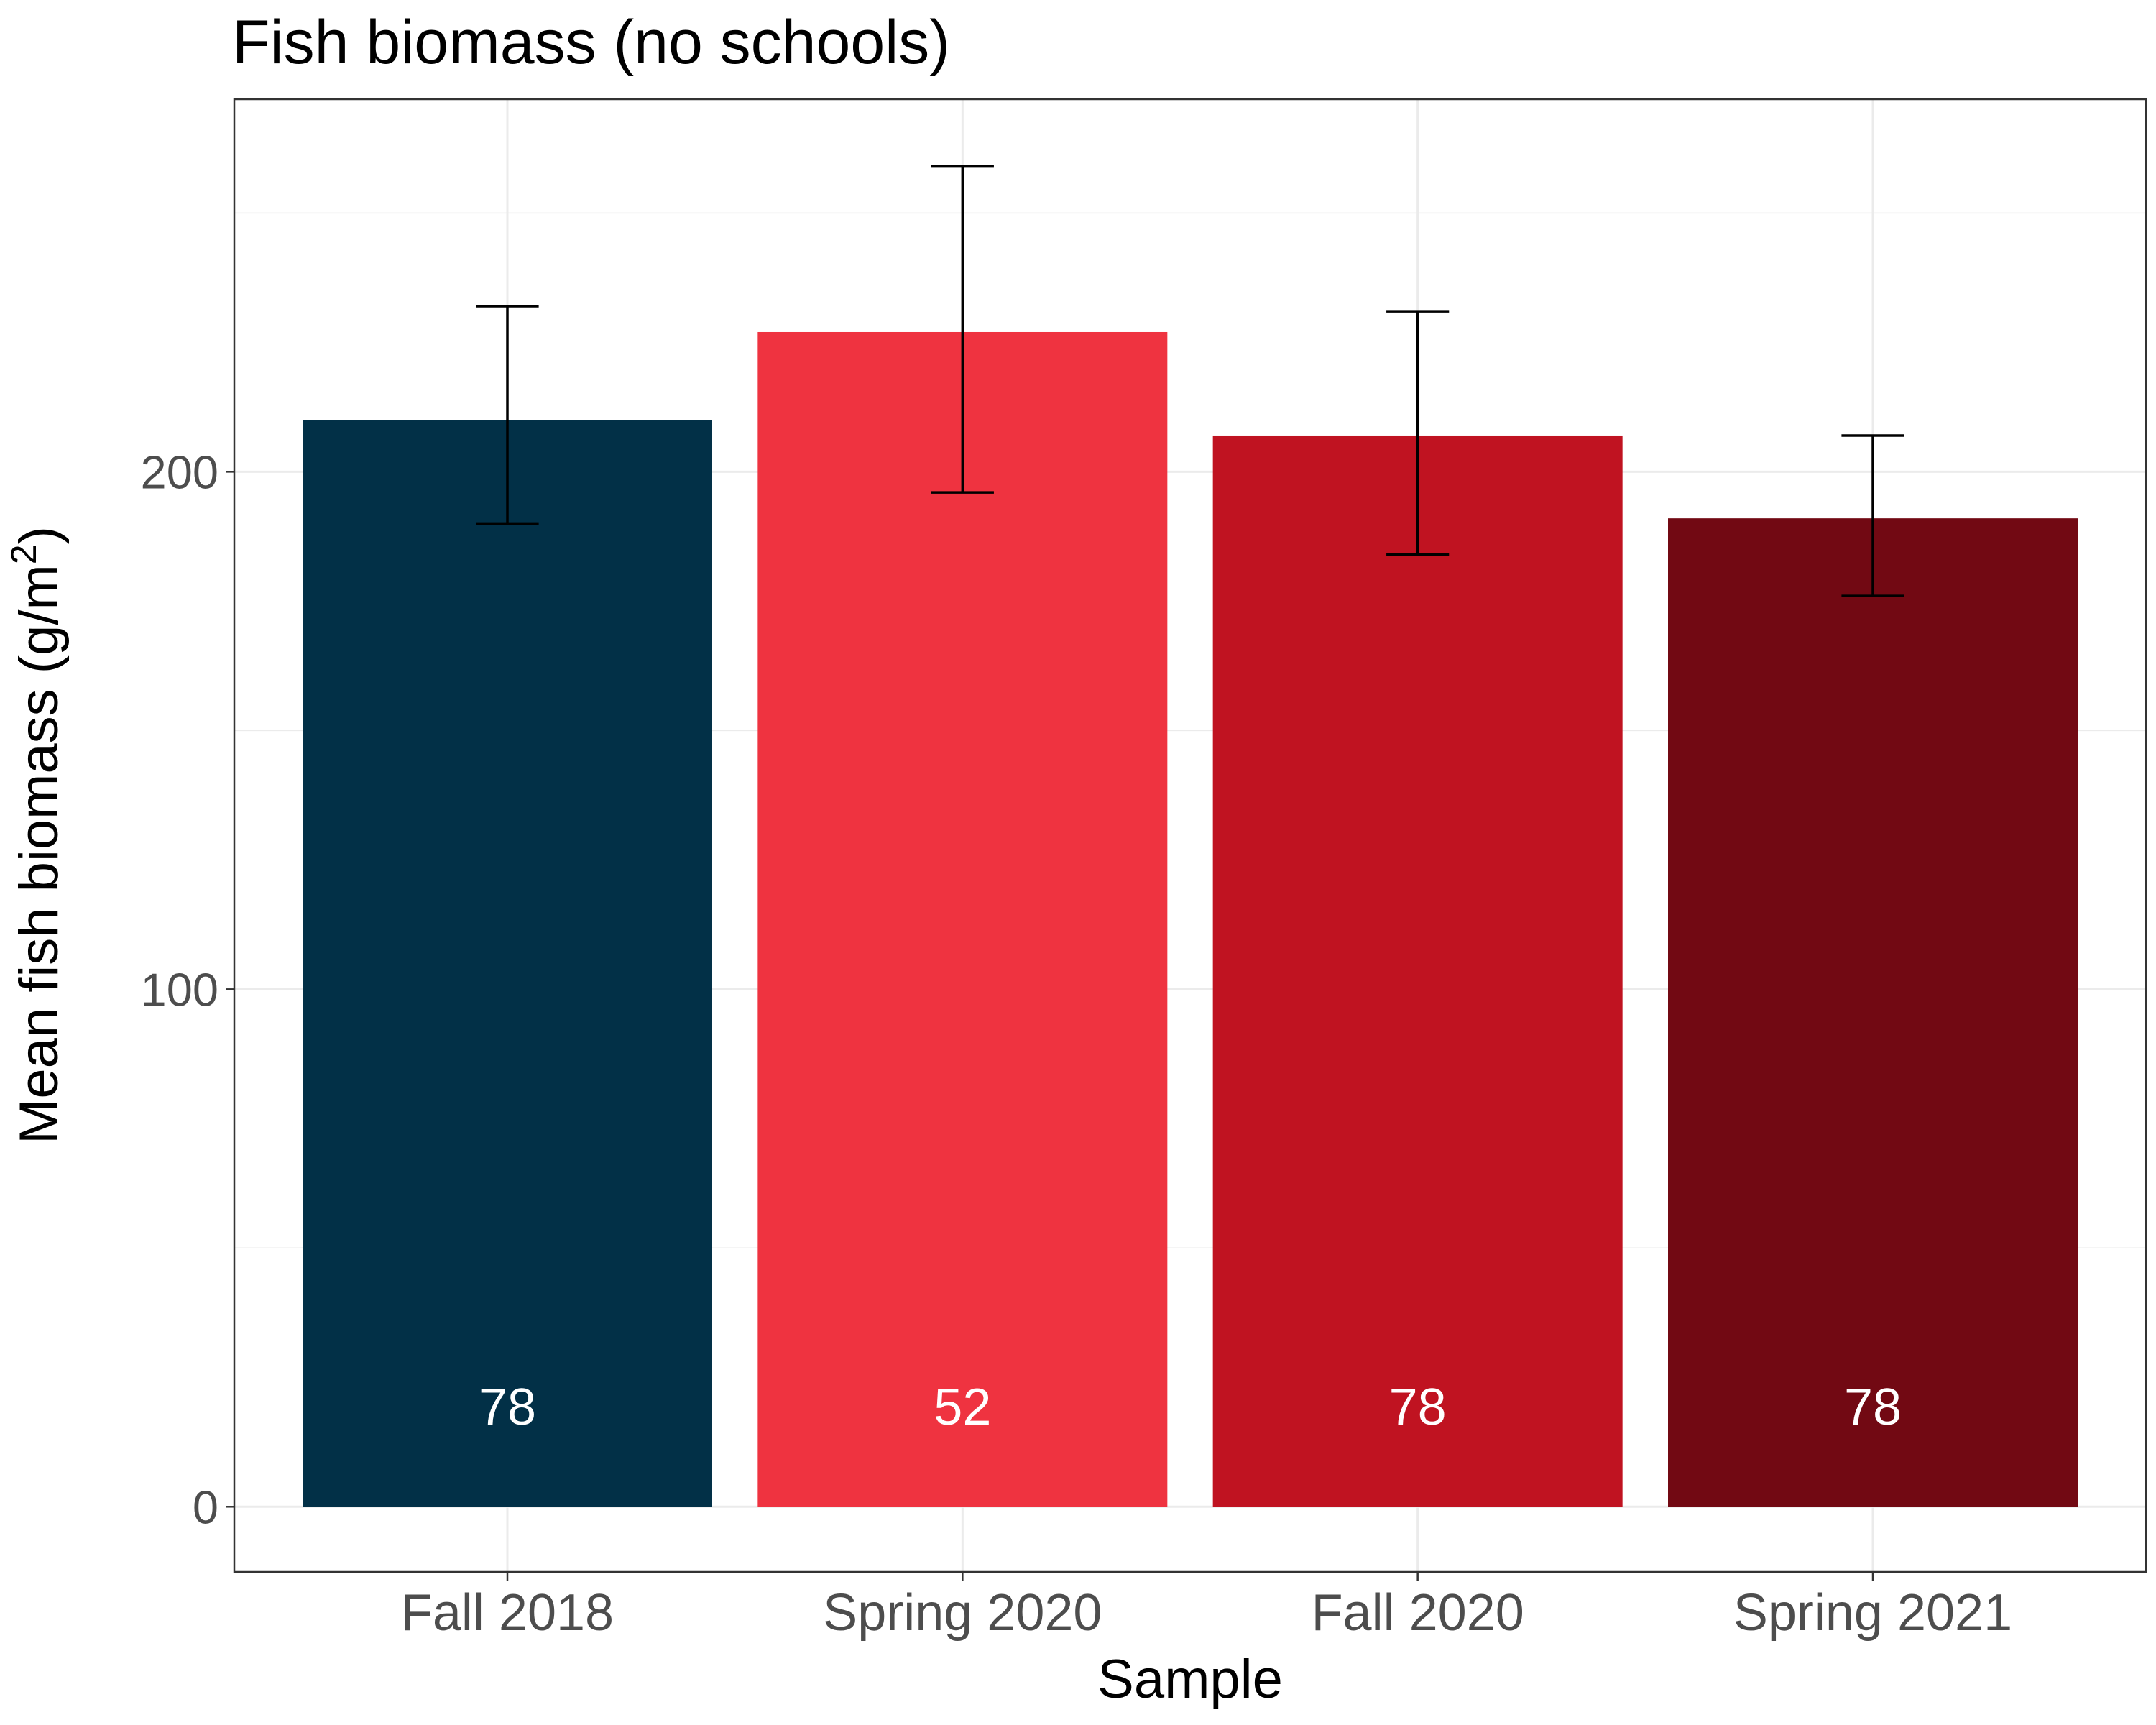 This screenshot has width=2156, height=1725. Describe the element at coordinates (1417, 971) in the screenshot. I see `bar-fall-2020` at that location.